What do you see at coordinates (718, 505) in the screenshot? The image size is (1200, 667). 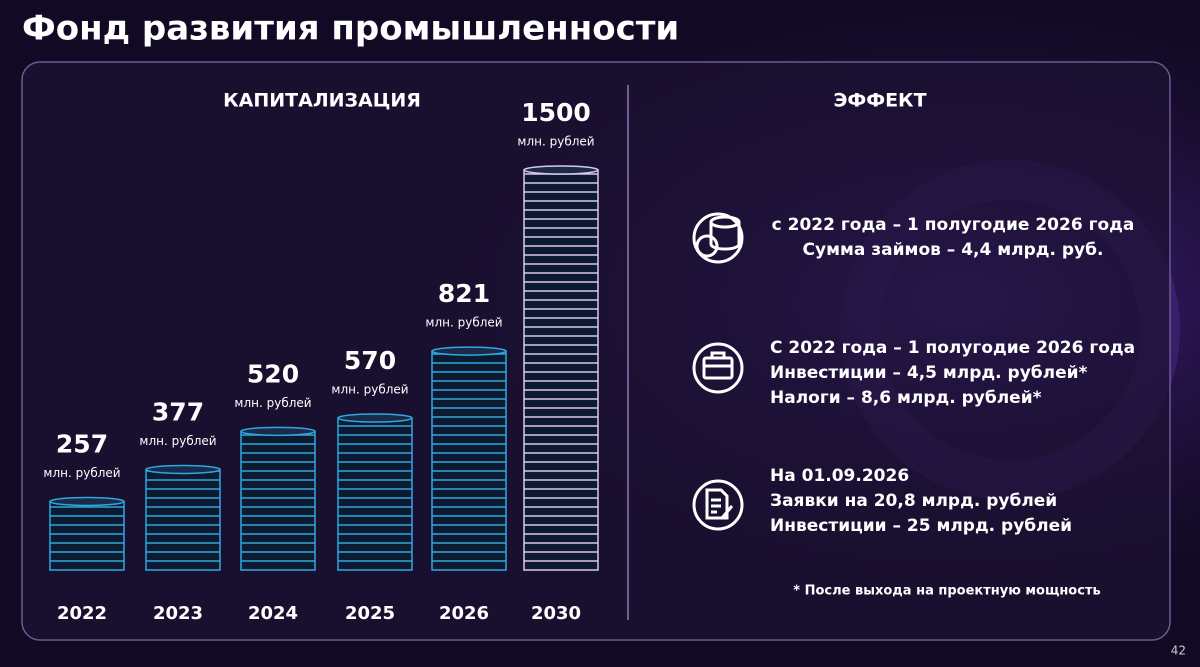 I see `document-icon` at bounding box center [718, 505].